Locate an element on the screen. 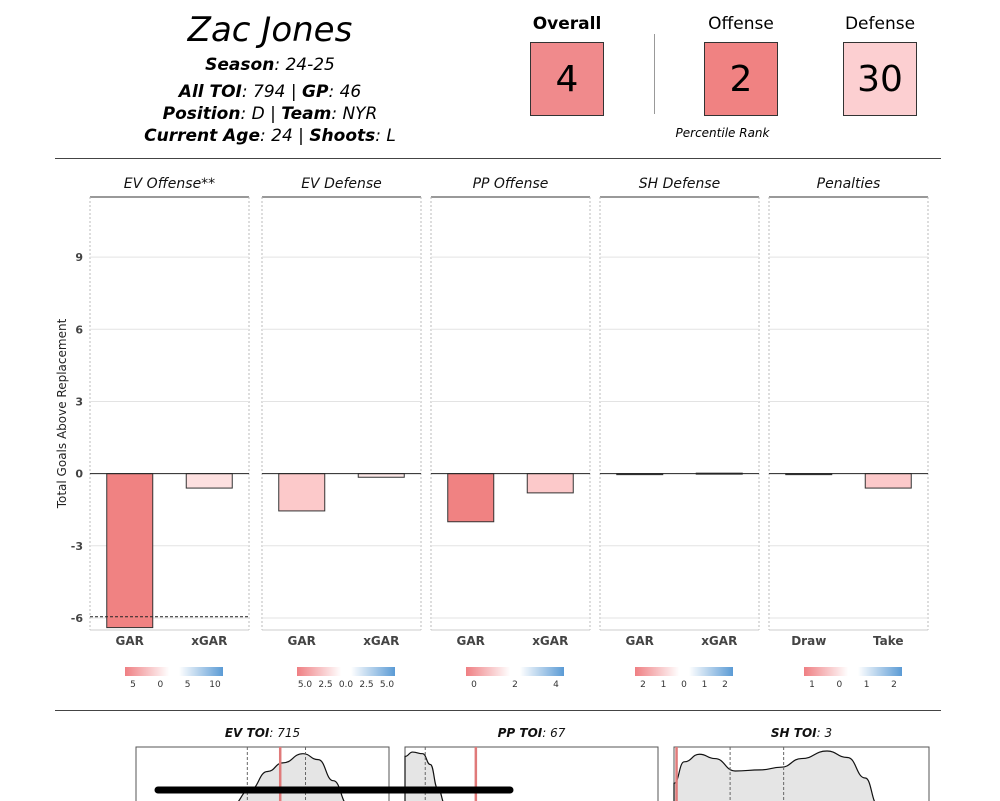 The image size is (1000, 801). y-tick-label: 9 is located at coordinates (79, 257).